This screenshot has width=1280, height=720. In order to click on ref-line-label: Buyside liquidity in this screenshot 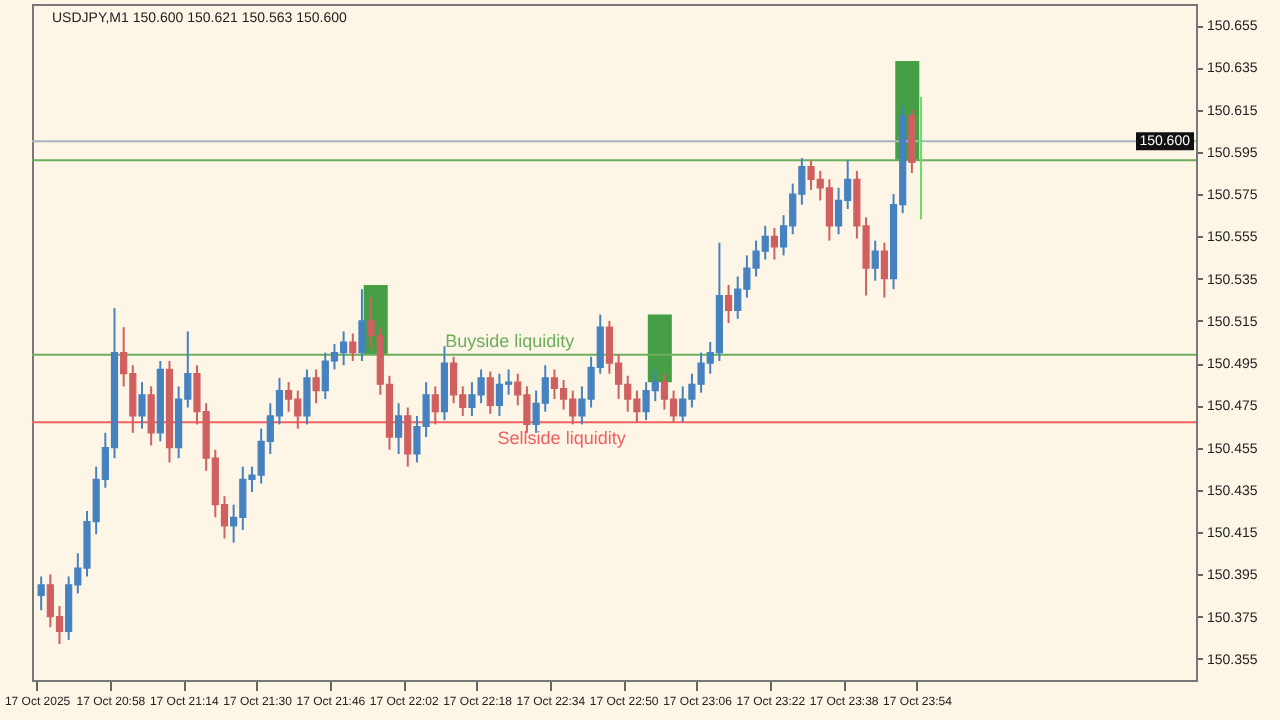, I will do `click(510, 340)`.